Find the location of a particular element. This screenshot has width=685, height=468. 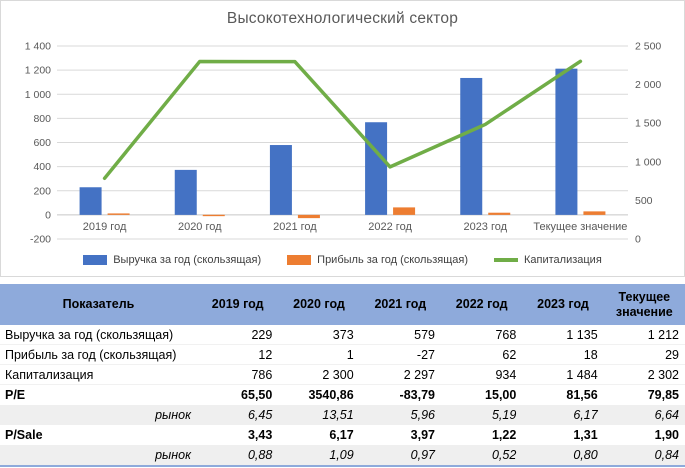

table-value-cell: -27 is located at coordinates (400, 355).